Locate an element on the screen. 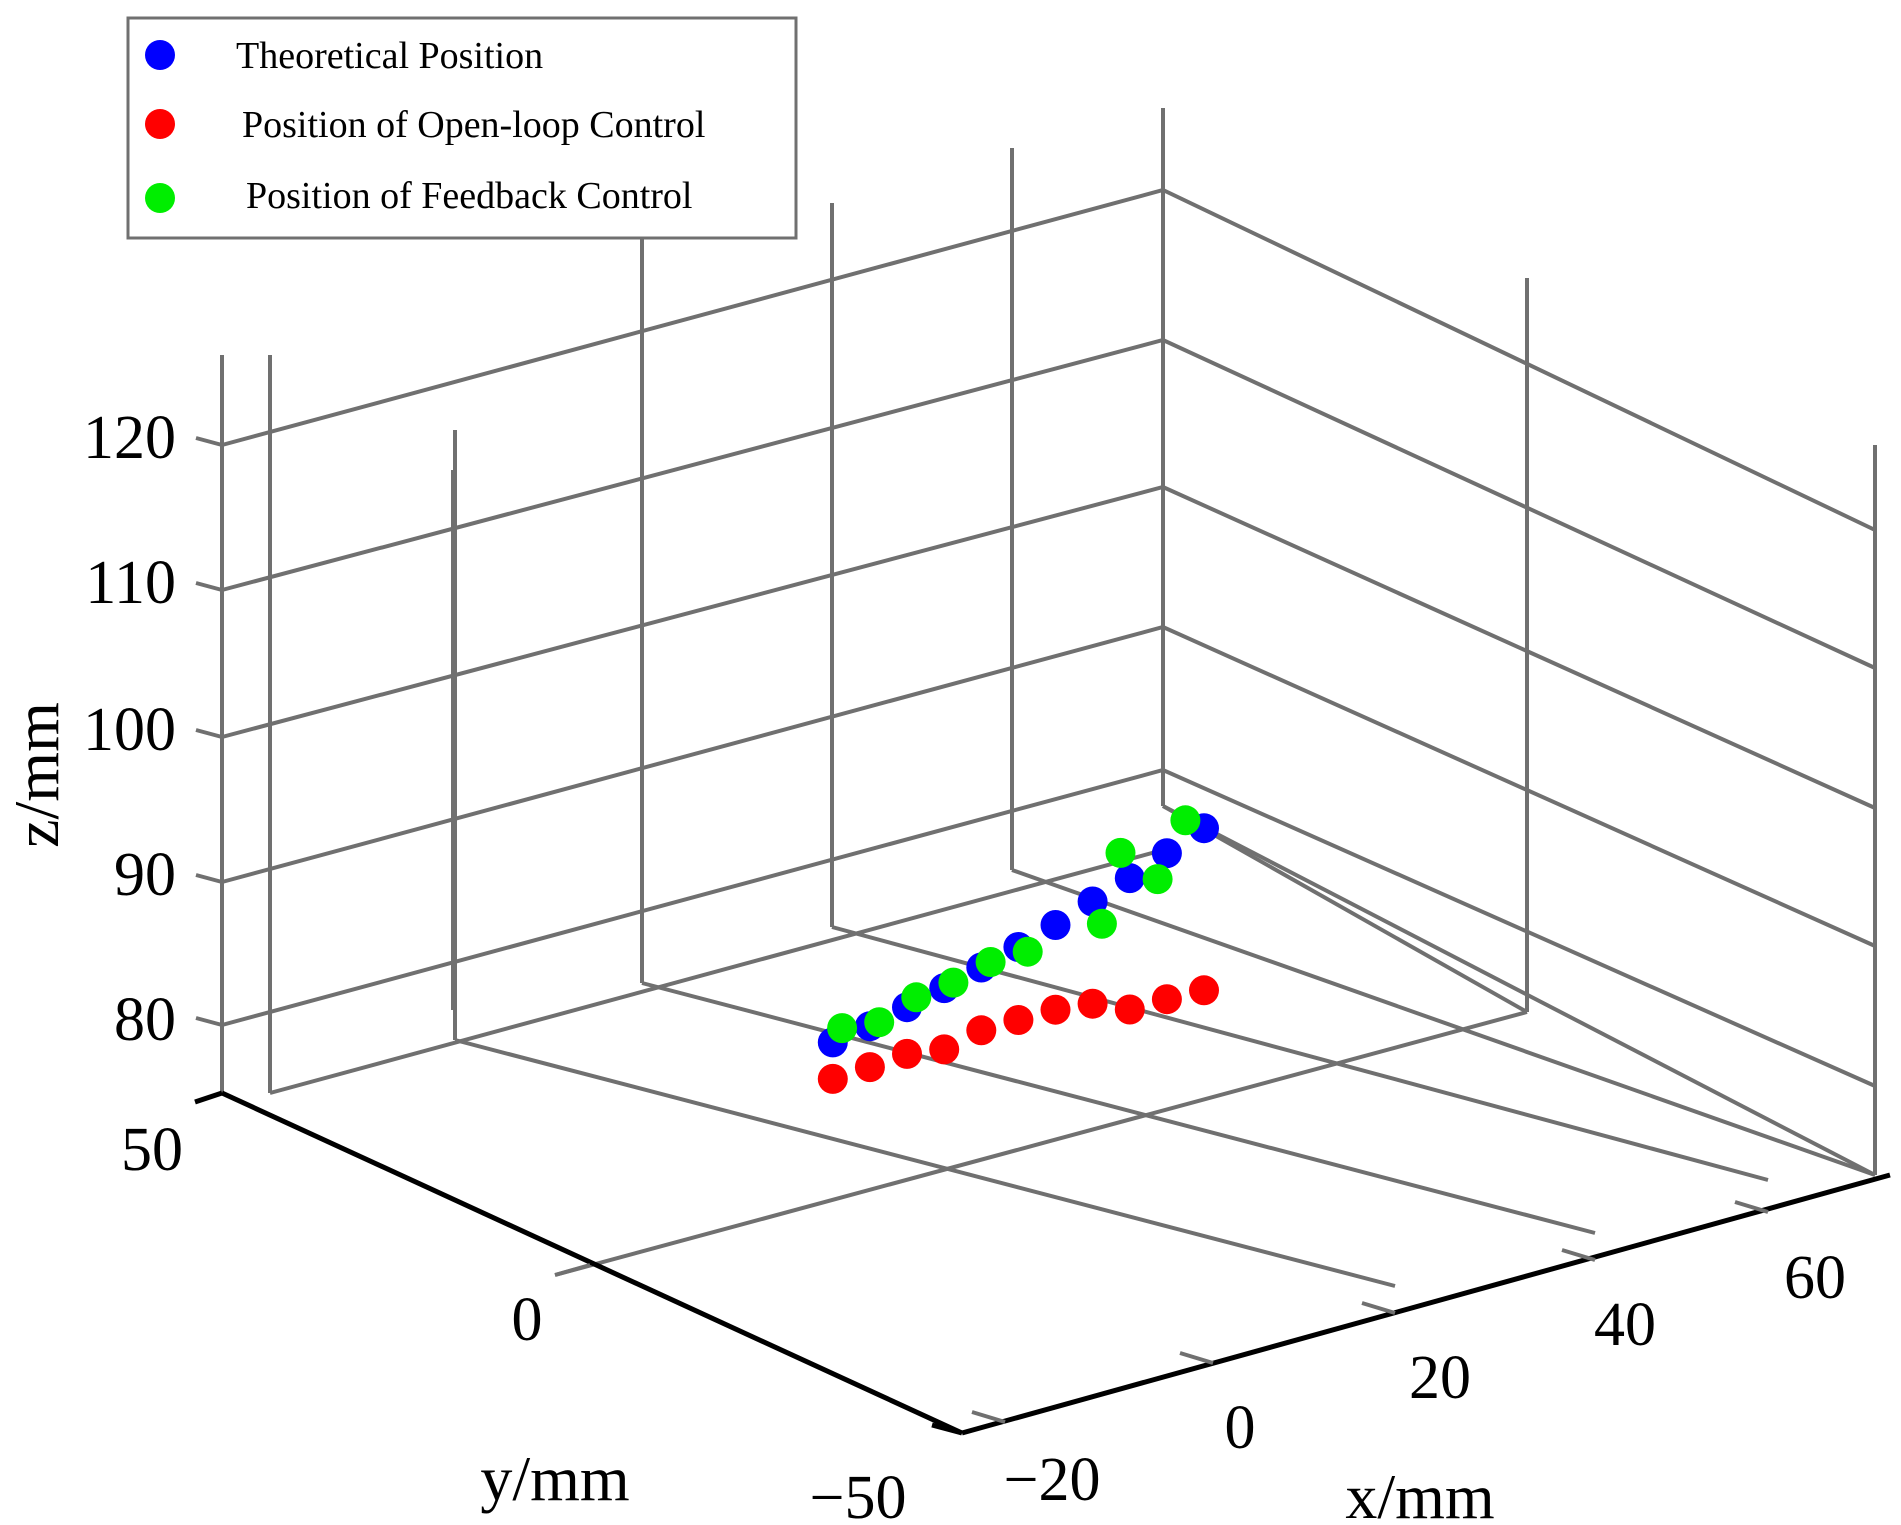 The image size is (1901, 1525). x-axis-label: x/mm is located at coordinates (1419, 1493).